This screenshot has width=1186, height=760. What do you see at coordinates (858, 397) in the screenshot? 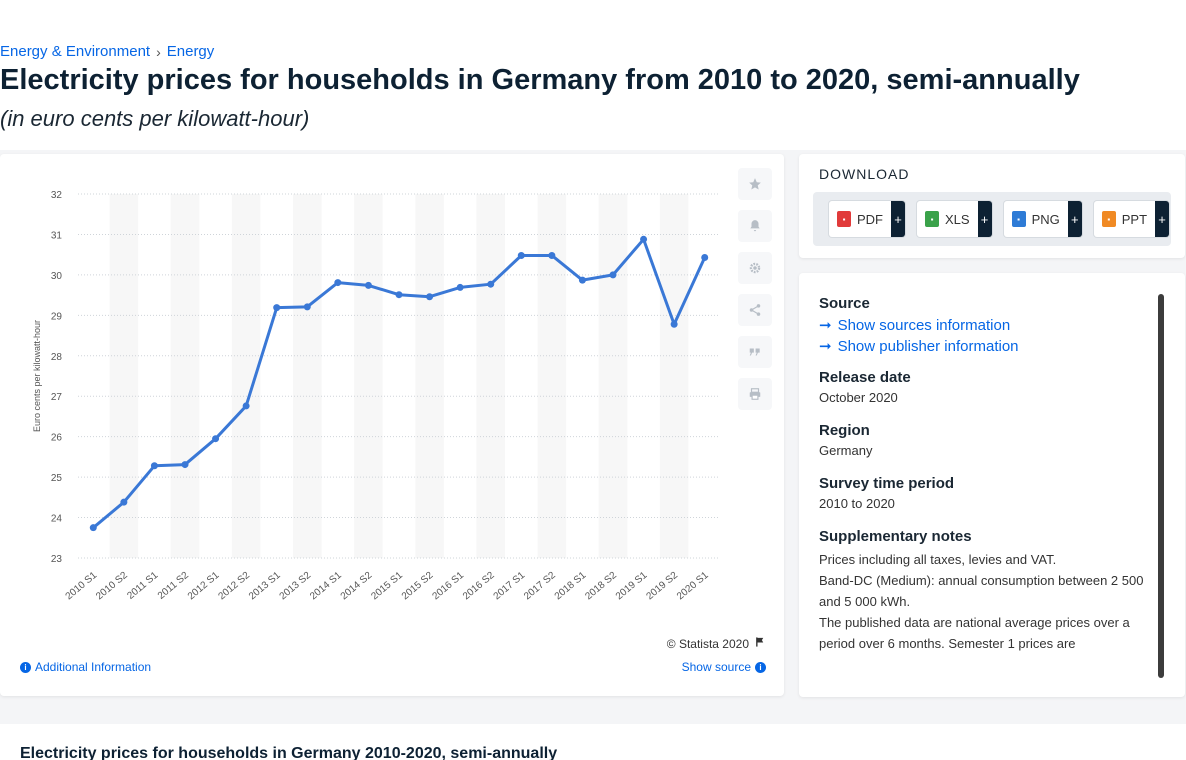
I see `release-value: October 2020` at bounding box center [858, 397].